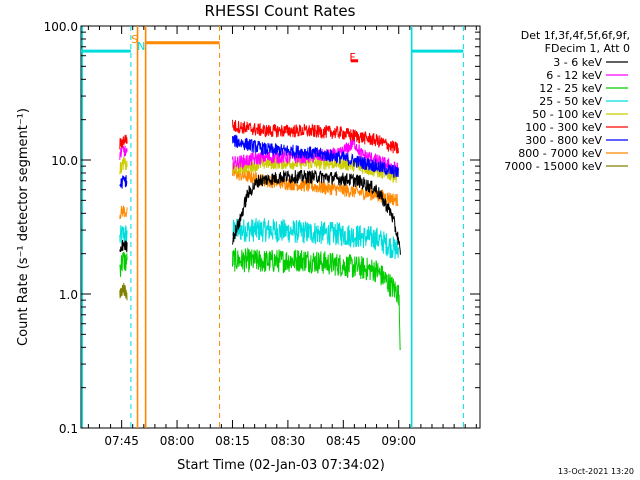 Image resolution: width=640 pixels, height=480 pixels. What do you see at coordinates (553, 166) in the screenshot?
I see `legend-label-8: 7000 - 15000 keV` at bounding box center [553, 166].